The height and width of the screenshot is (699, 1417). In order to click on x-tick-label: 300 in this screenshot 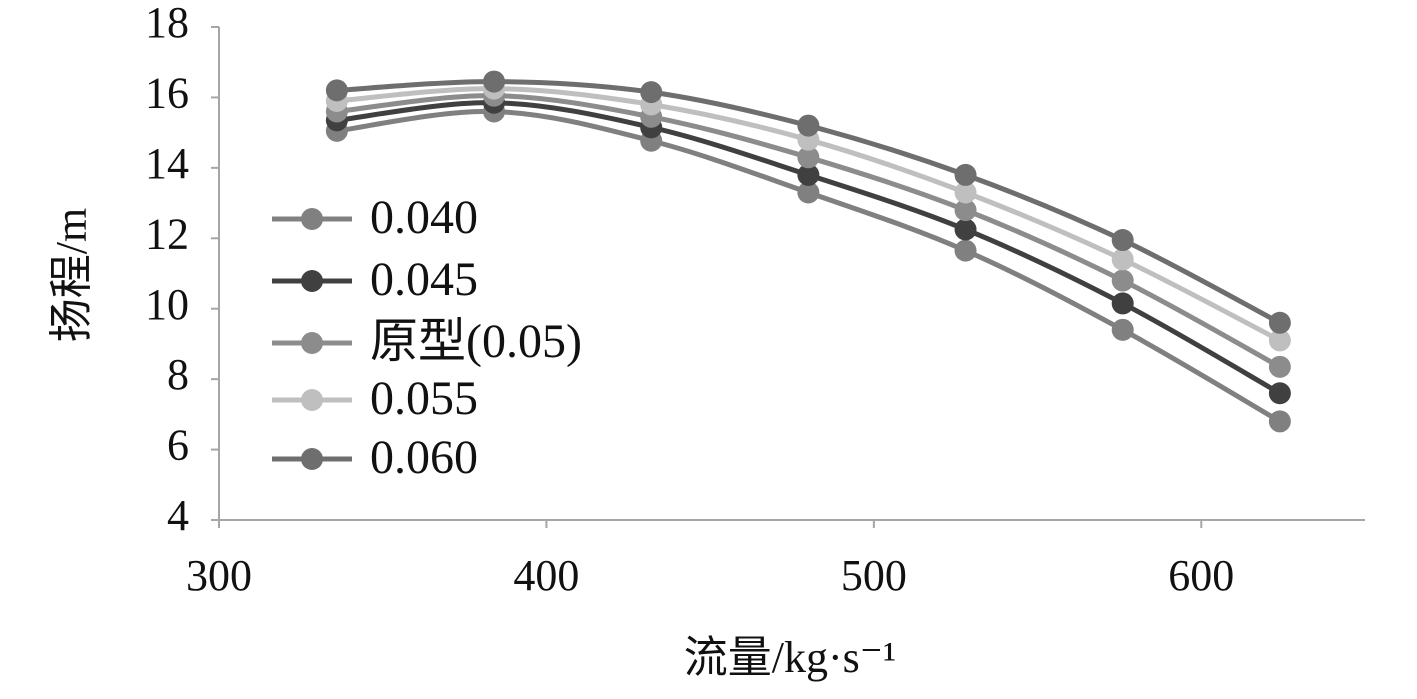, I will do `click(219, 575)`.